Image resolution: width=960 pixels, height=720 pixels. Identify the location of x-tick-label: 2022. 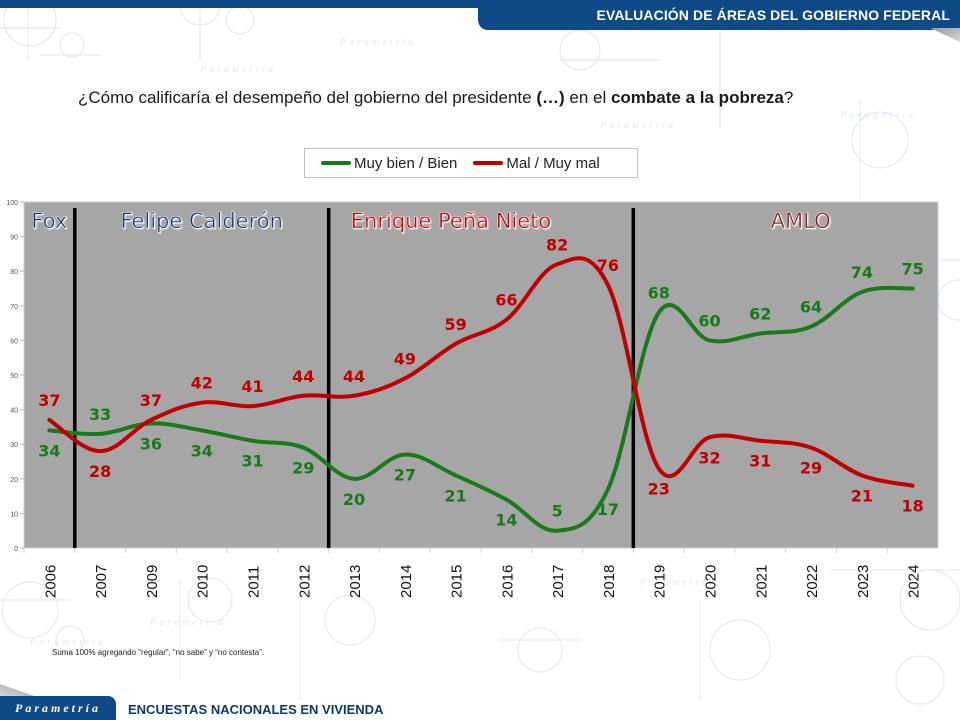
(812, 581).